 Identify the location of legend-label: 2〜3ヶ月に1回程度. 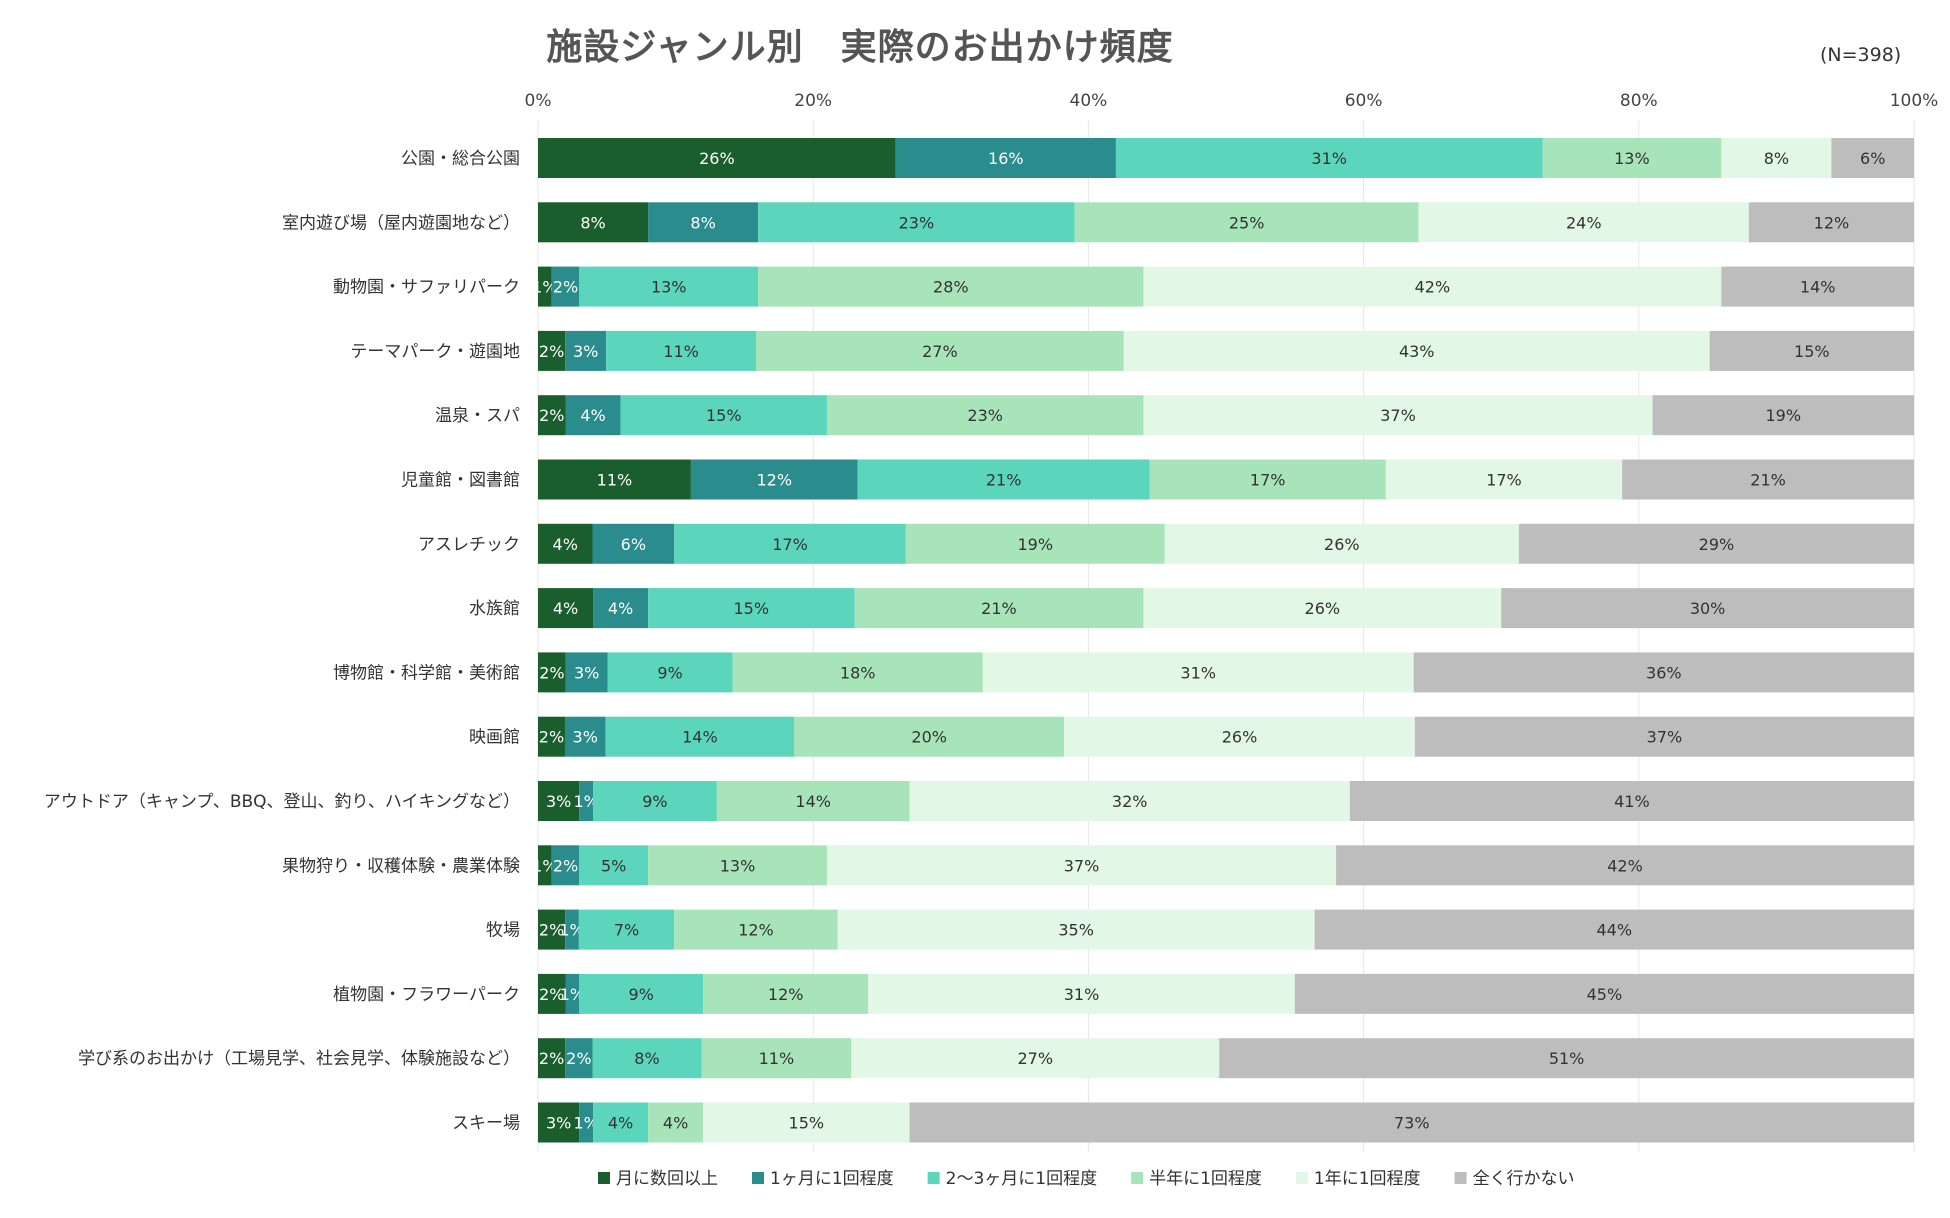
(1021, 1179).